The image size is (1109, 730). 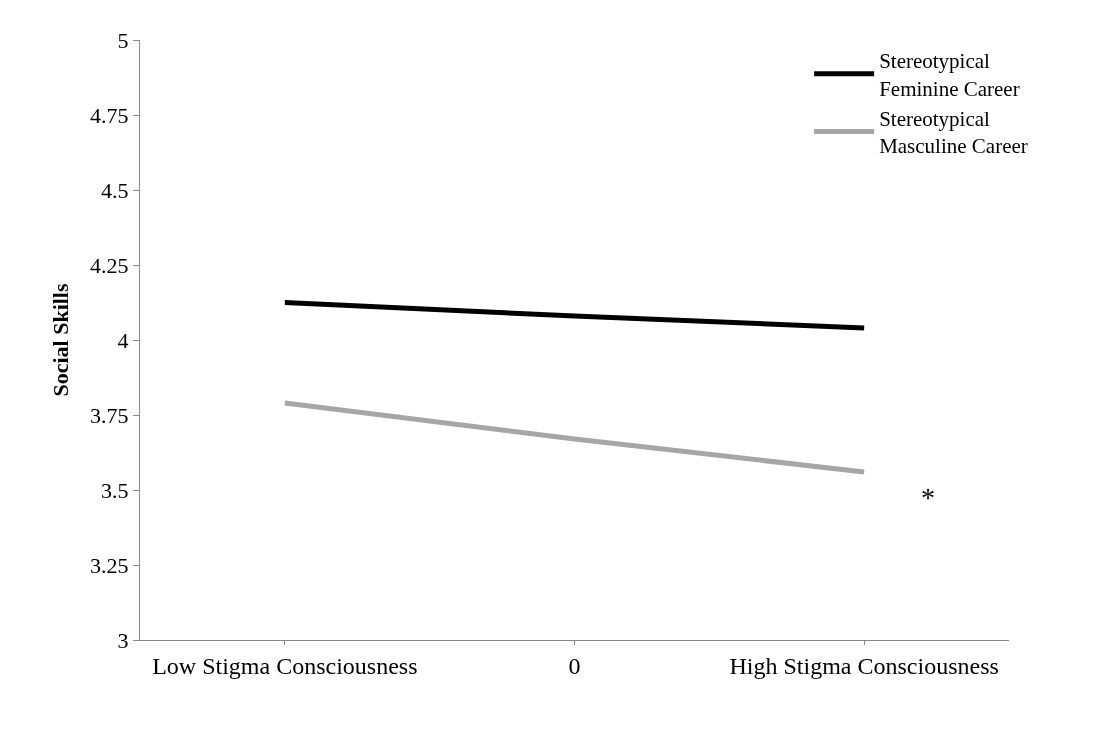 What do you see at coordinates (60, 340) in the screenshot?
I see `y-axis-title: Social Skills` at bounding box center [60, 340].